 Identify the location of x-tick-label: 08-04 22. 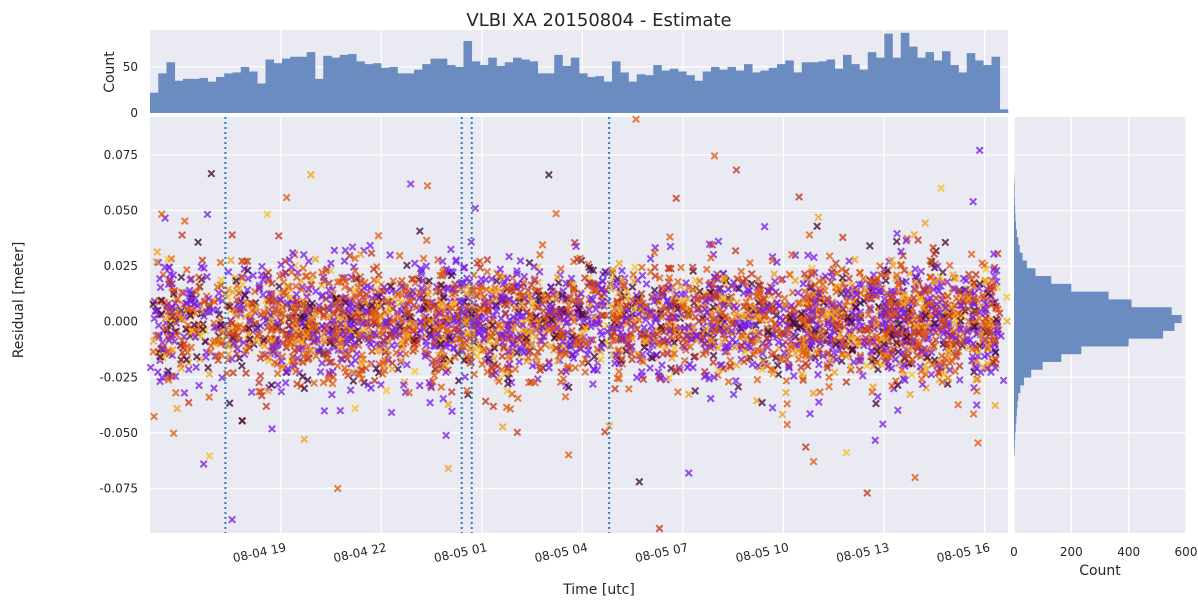
(360, 552).